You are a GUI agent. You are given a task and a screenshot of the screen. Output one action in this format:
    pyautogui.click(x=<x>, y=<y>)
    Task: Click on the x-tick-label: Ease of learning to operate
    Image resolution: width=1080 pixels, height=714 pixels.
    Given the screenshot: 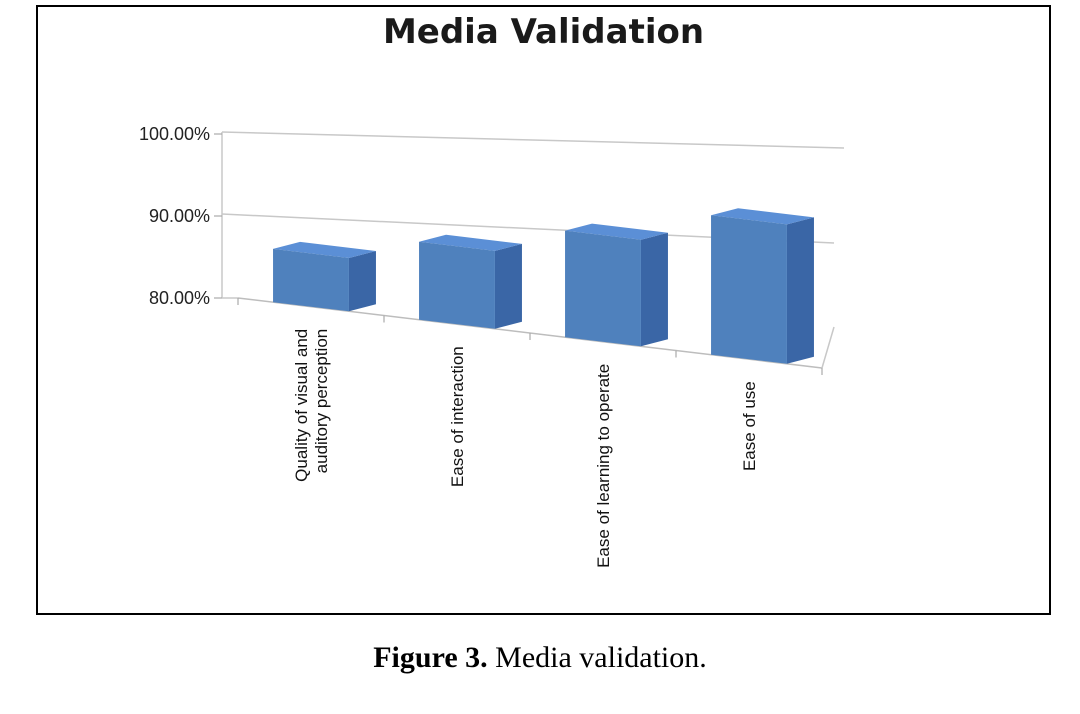 What is the action you would take?
    pyautogui.click(x=603, y=466)
    